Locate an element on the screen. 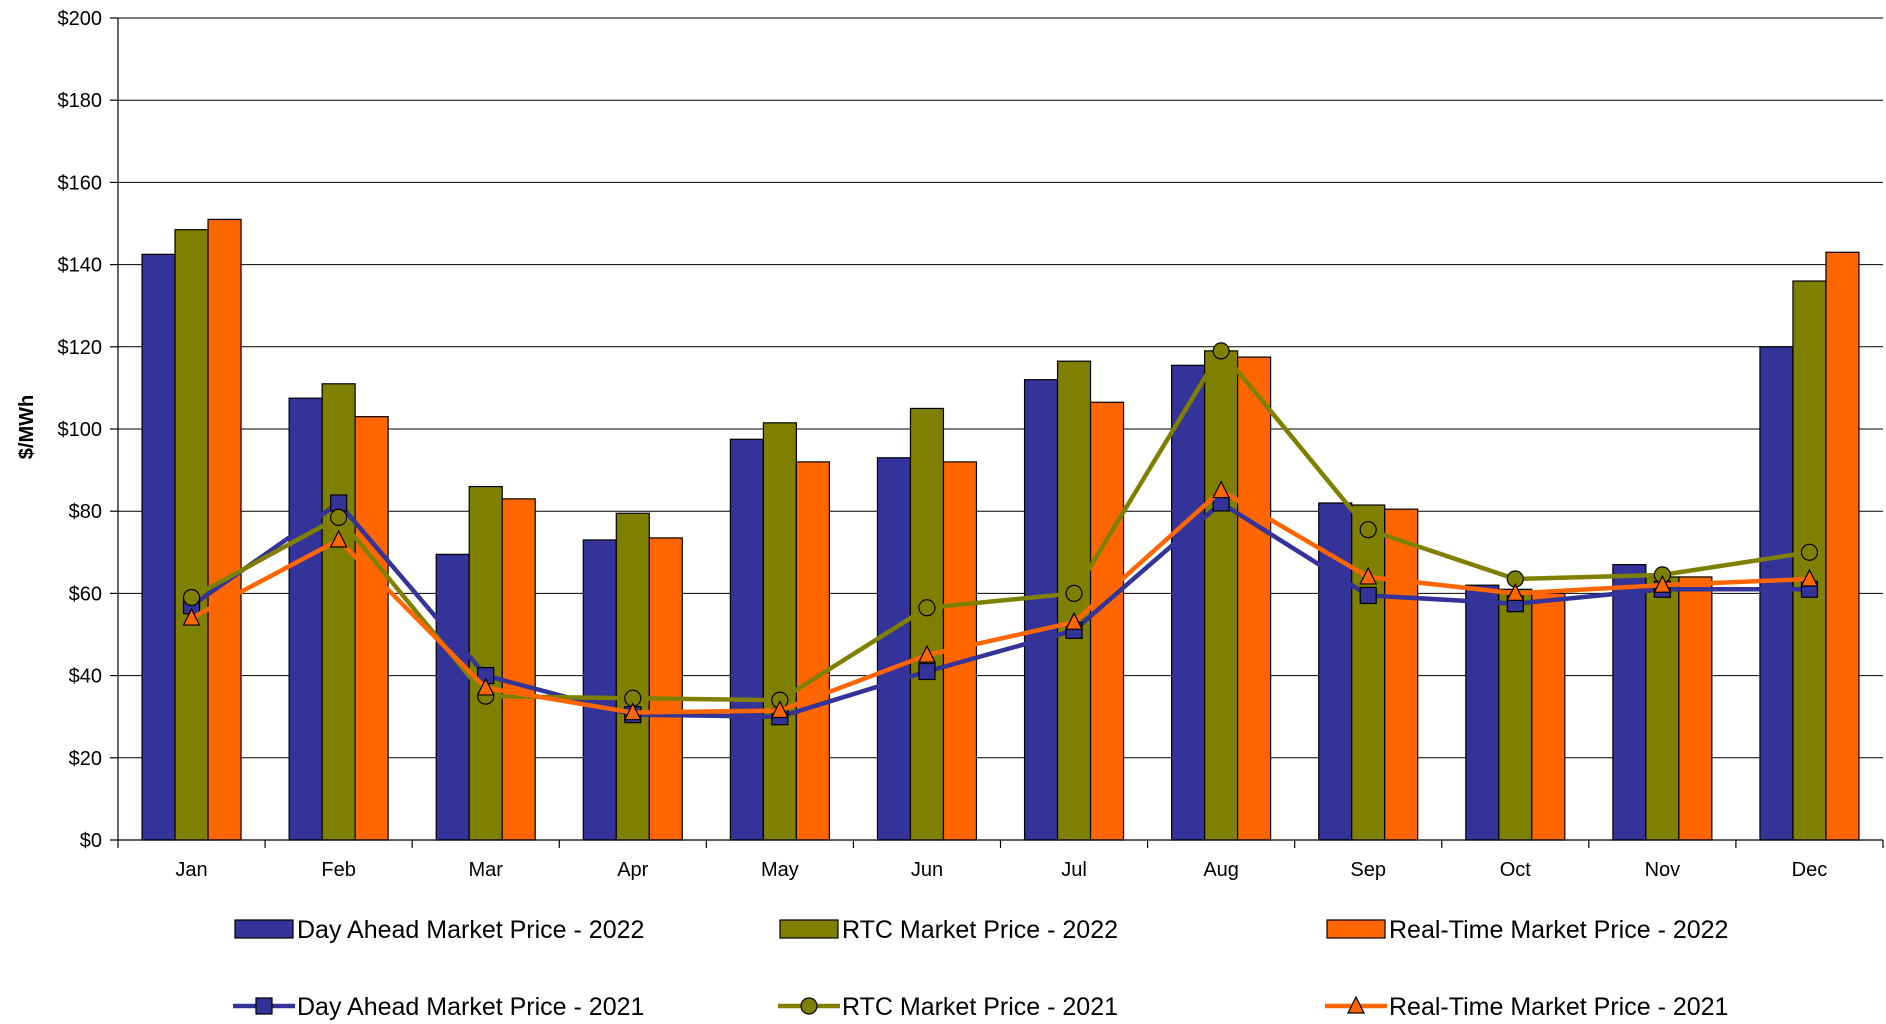 This screenshot has width=1886, height=1024. y-tick-label: $40 is located at coordinates (85, 677).